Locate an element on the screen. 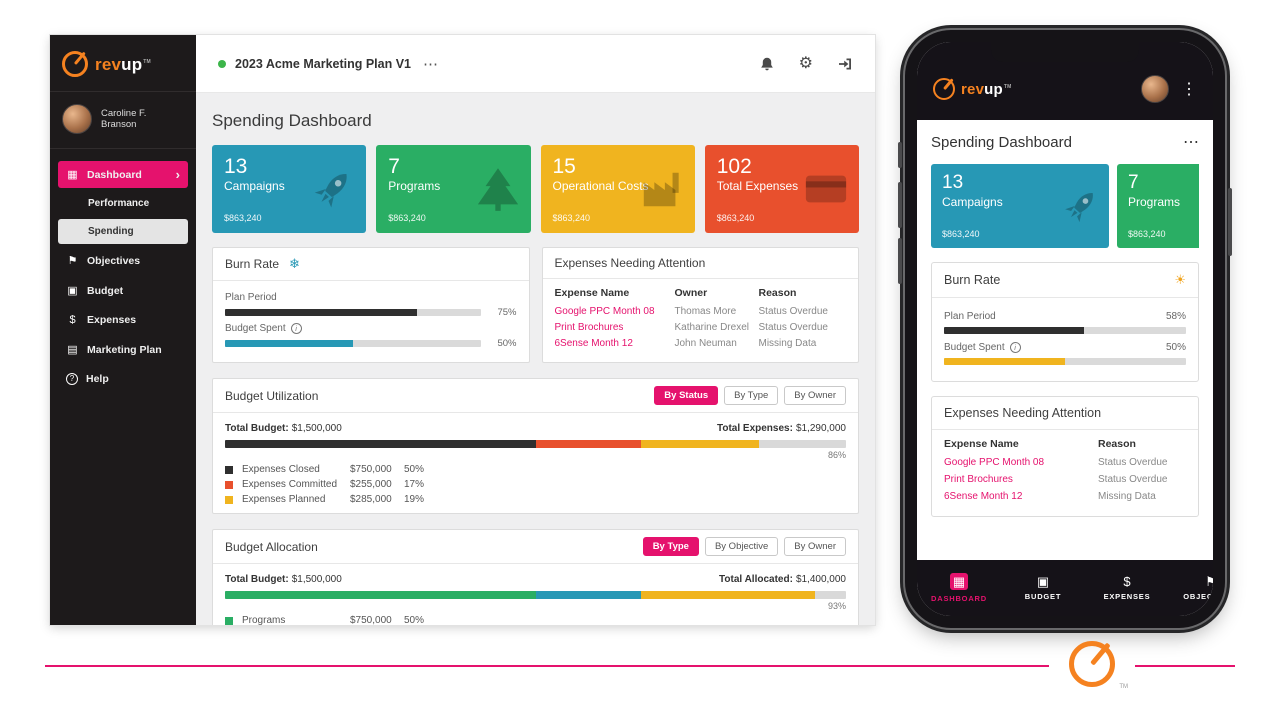 The width and height of the screenshot is (1280, 720). legend-amount: $750,000 is located at coordinates (371, 620).